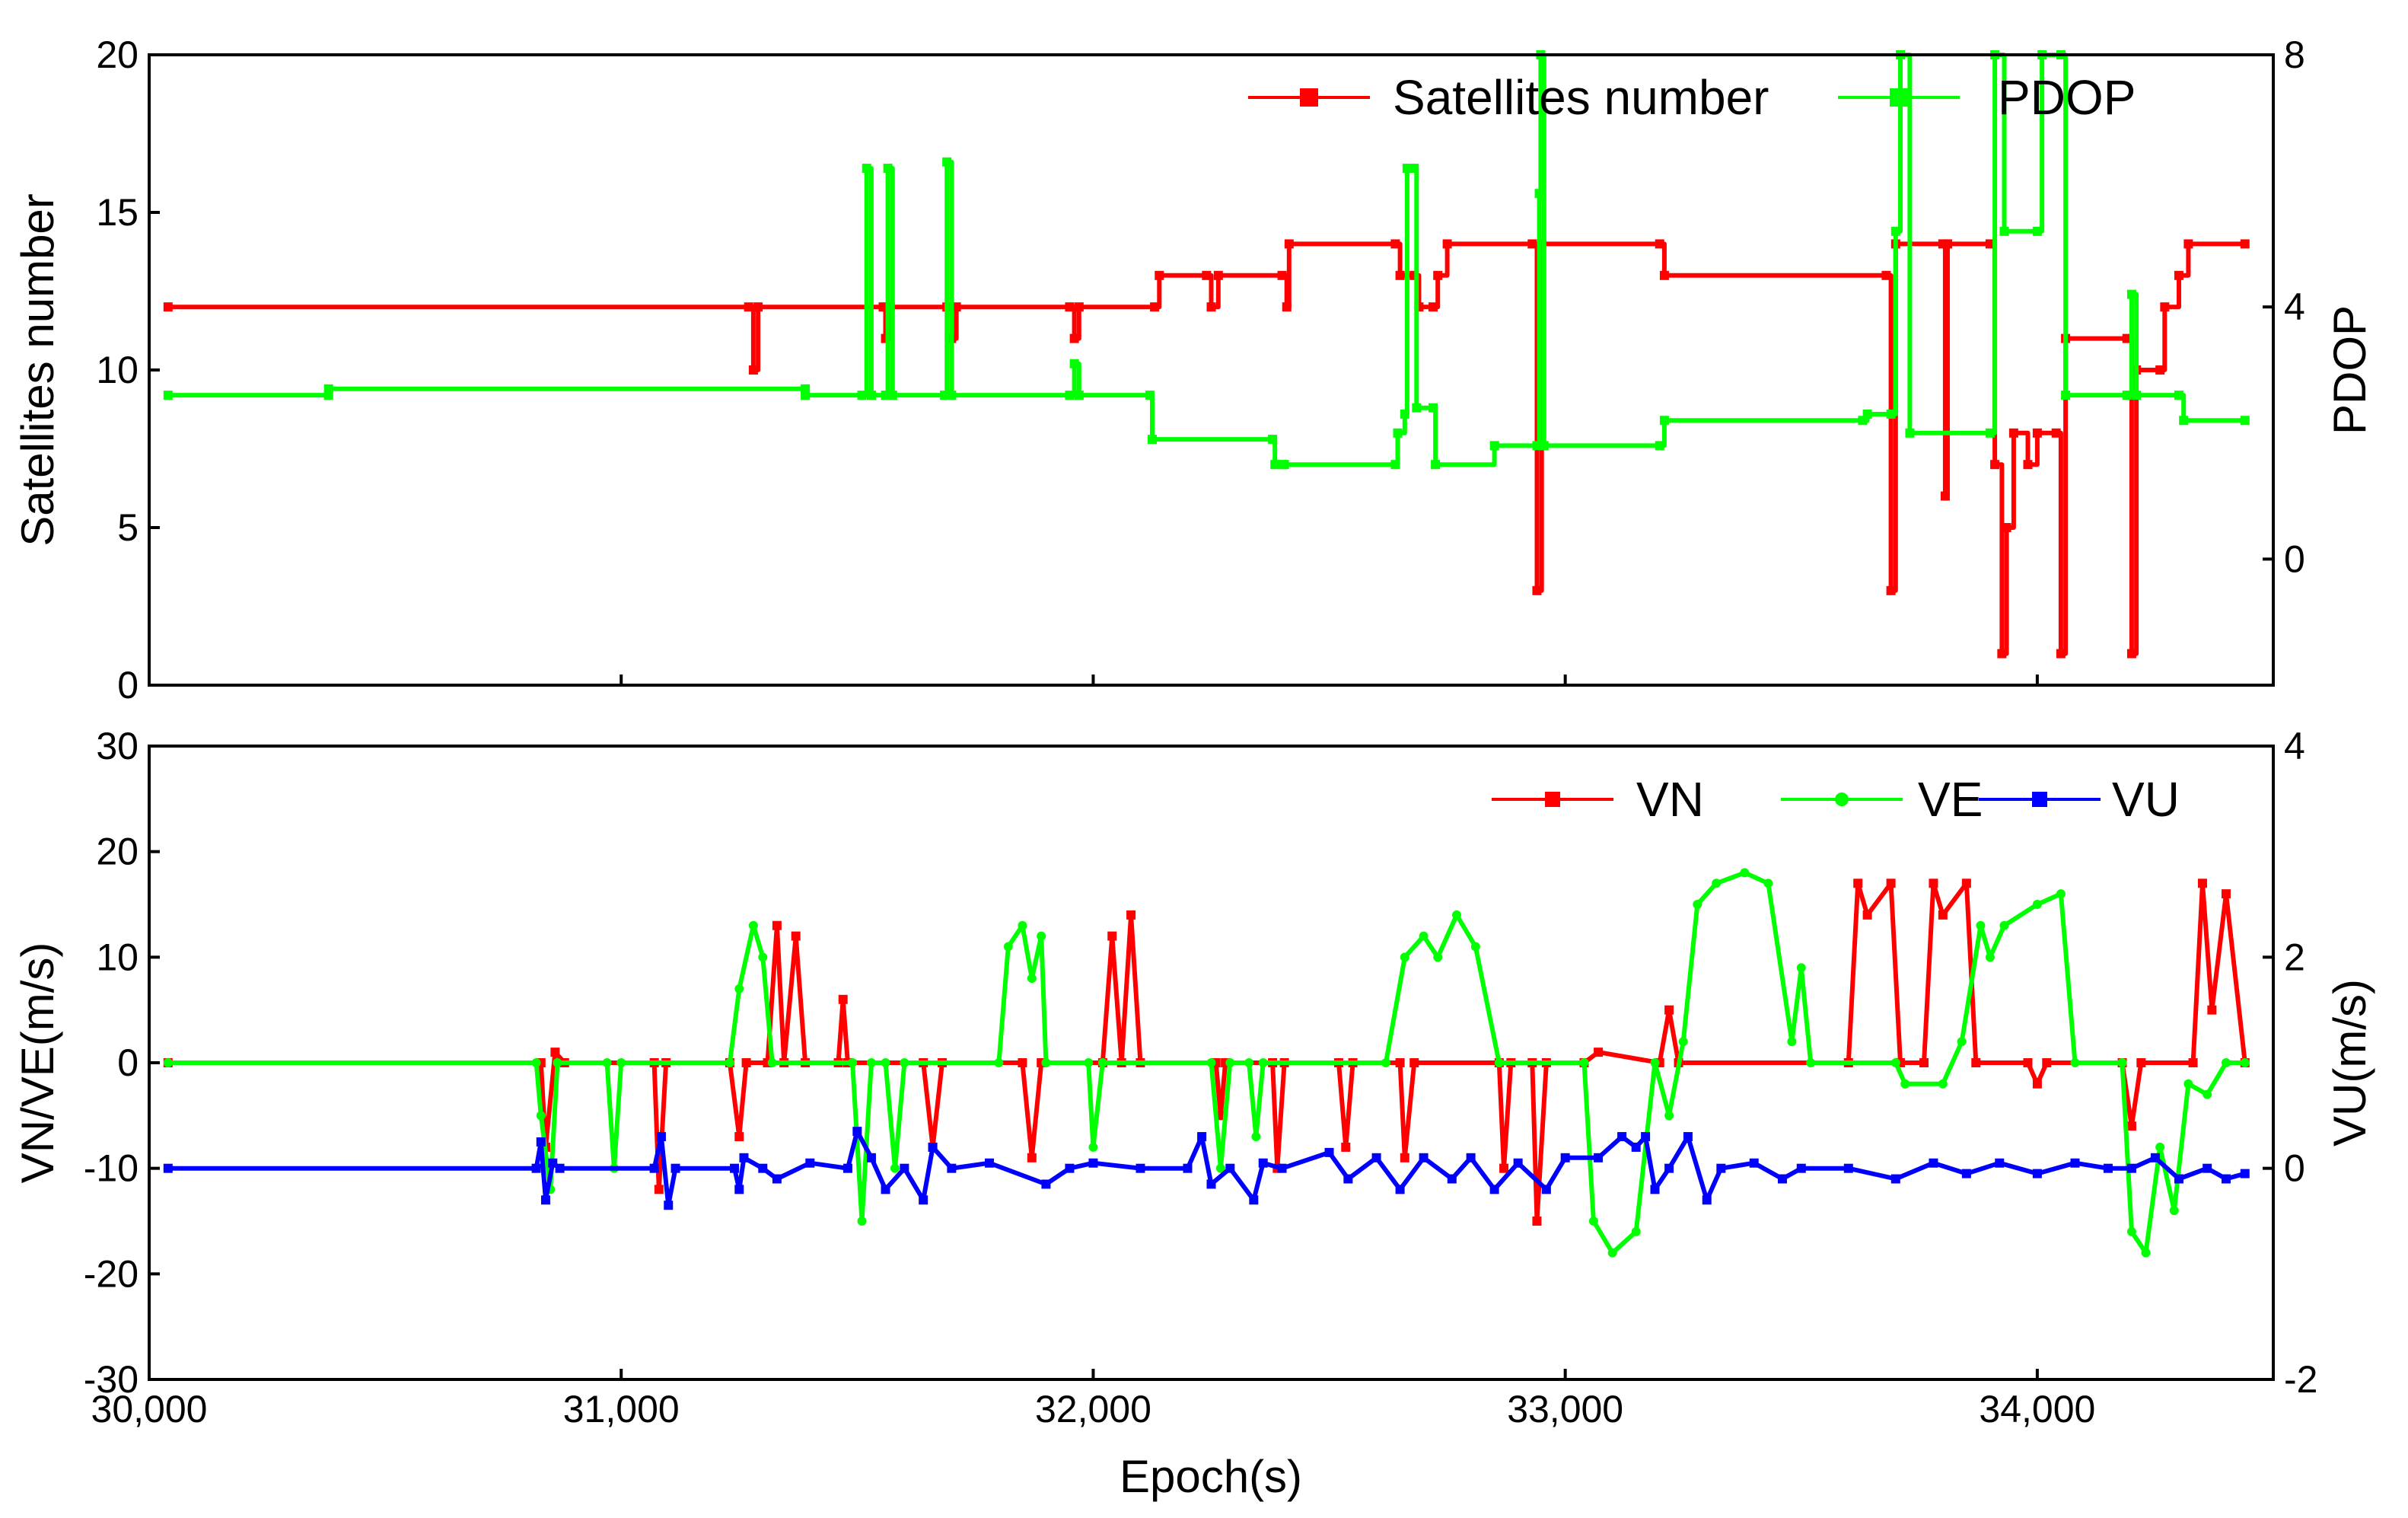  I want to click on series-line-vu, so click(1206, 1168).